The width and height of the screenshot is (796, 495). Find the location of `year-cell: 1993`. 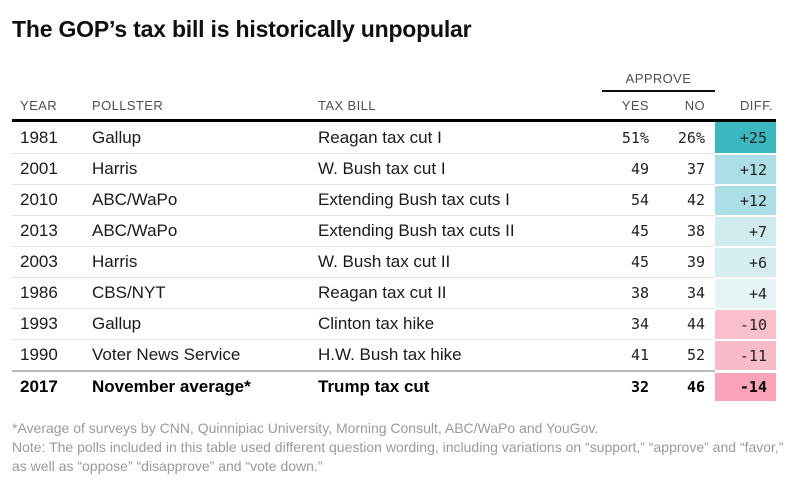

year-cell: 1993 is located at coordinates (52, 323).